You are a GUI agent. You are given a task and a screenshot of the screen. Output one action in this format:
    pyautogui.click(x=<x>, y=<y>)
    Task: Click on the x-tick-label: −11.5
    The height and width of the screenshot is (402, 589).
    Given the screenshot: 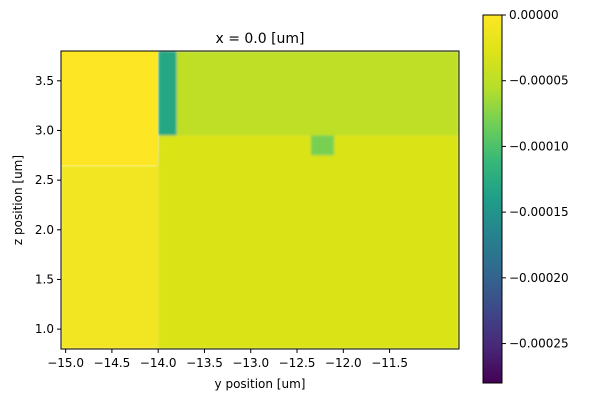 What is the action you would take?
    pyautogui.click(x=389, y=363)
    